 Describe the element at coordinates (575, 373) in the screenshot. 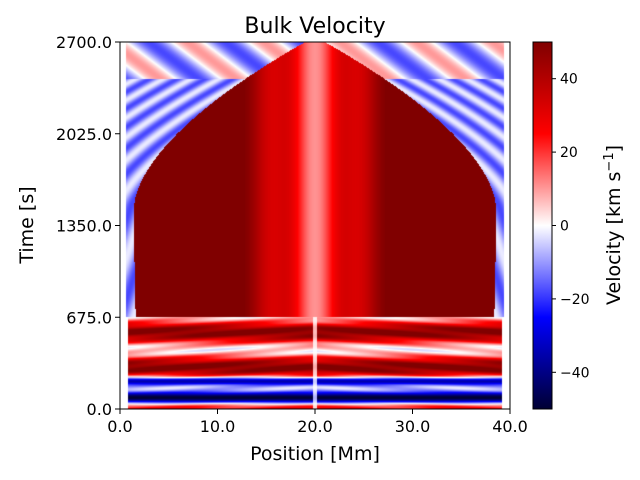

I see `colorbar-tick-label: −40` at that location.